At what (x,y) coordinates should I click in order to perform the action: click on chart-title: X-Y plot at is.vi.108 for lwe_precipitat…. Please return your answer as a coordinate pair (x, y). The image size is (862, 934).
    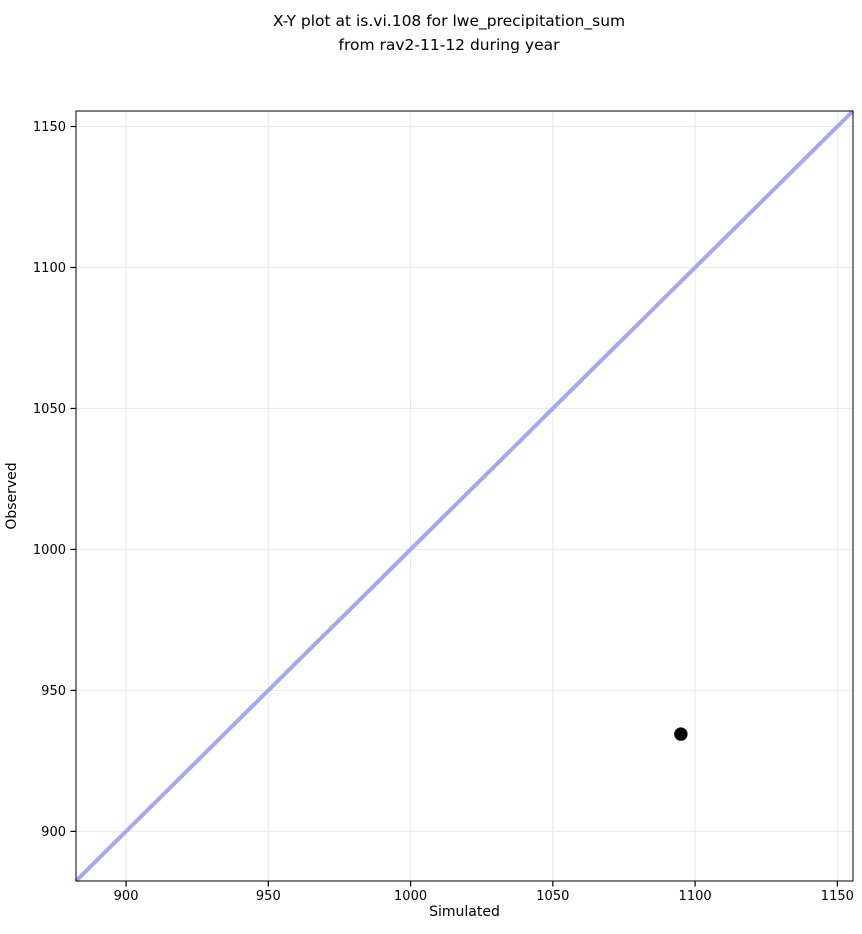
    Looking at the image, I should click on (449, 33).